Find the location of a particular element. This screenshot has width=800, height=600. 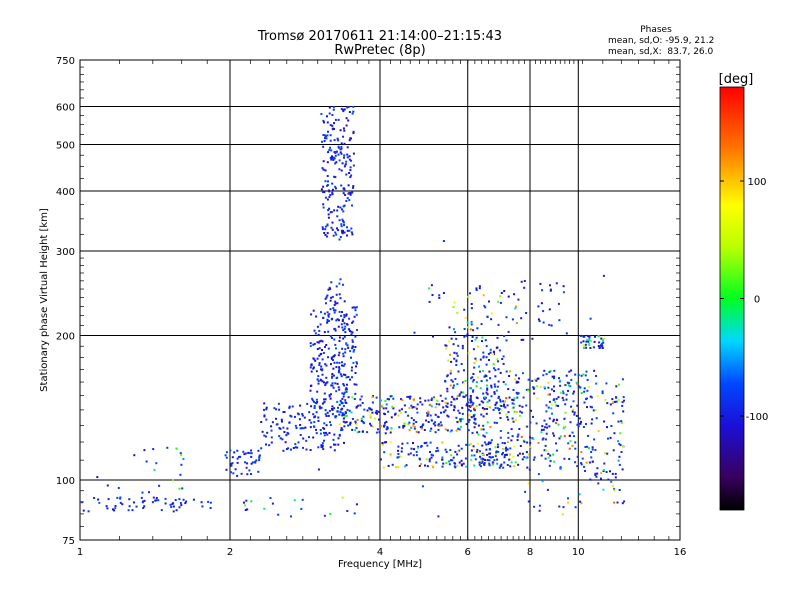

colorbar-tick-label: 100 is located at coordinates (756, 182).